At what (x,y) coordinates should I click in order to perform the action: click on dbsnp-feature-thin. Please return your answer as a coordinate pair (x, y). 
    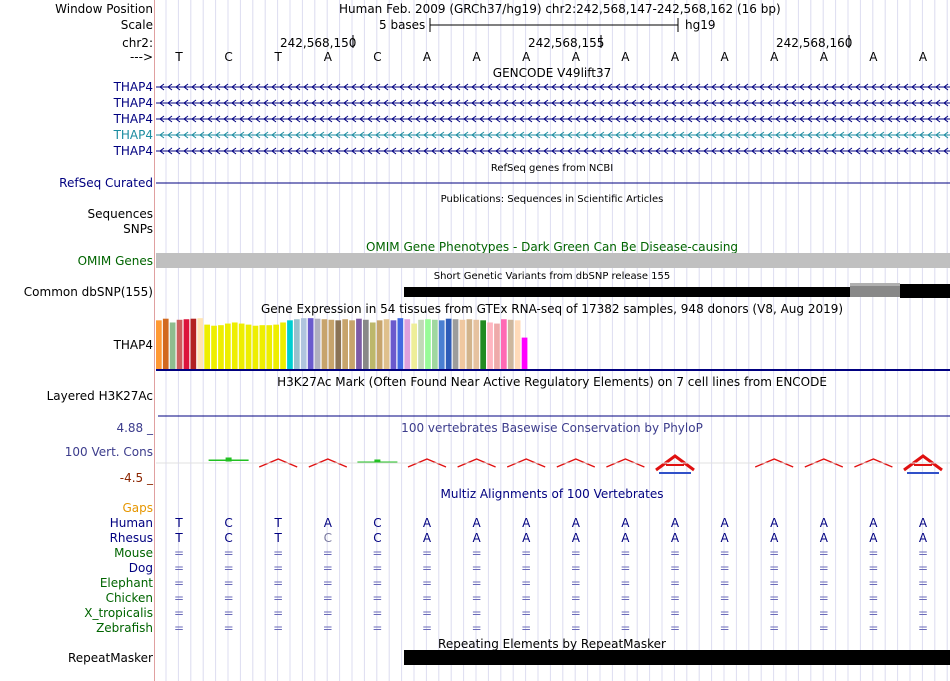
    Looking at the image, I should click on (627, 292).